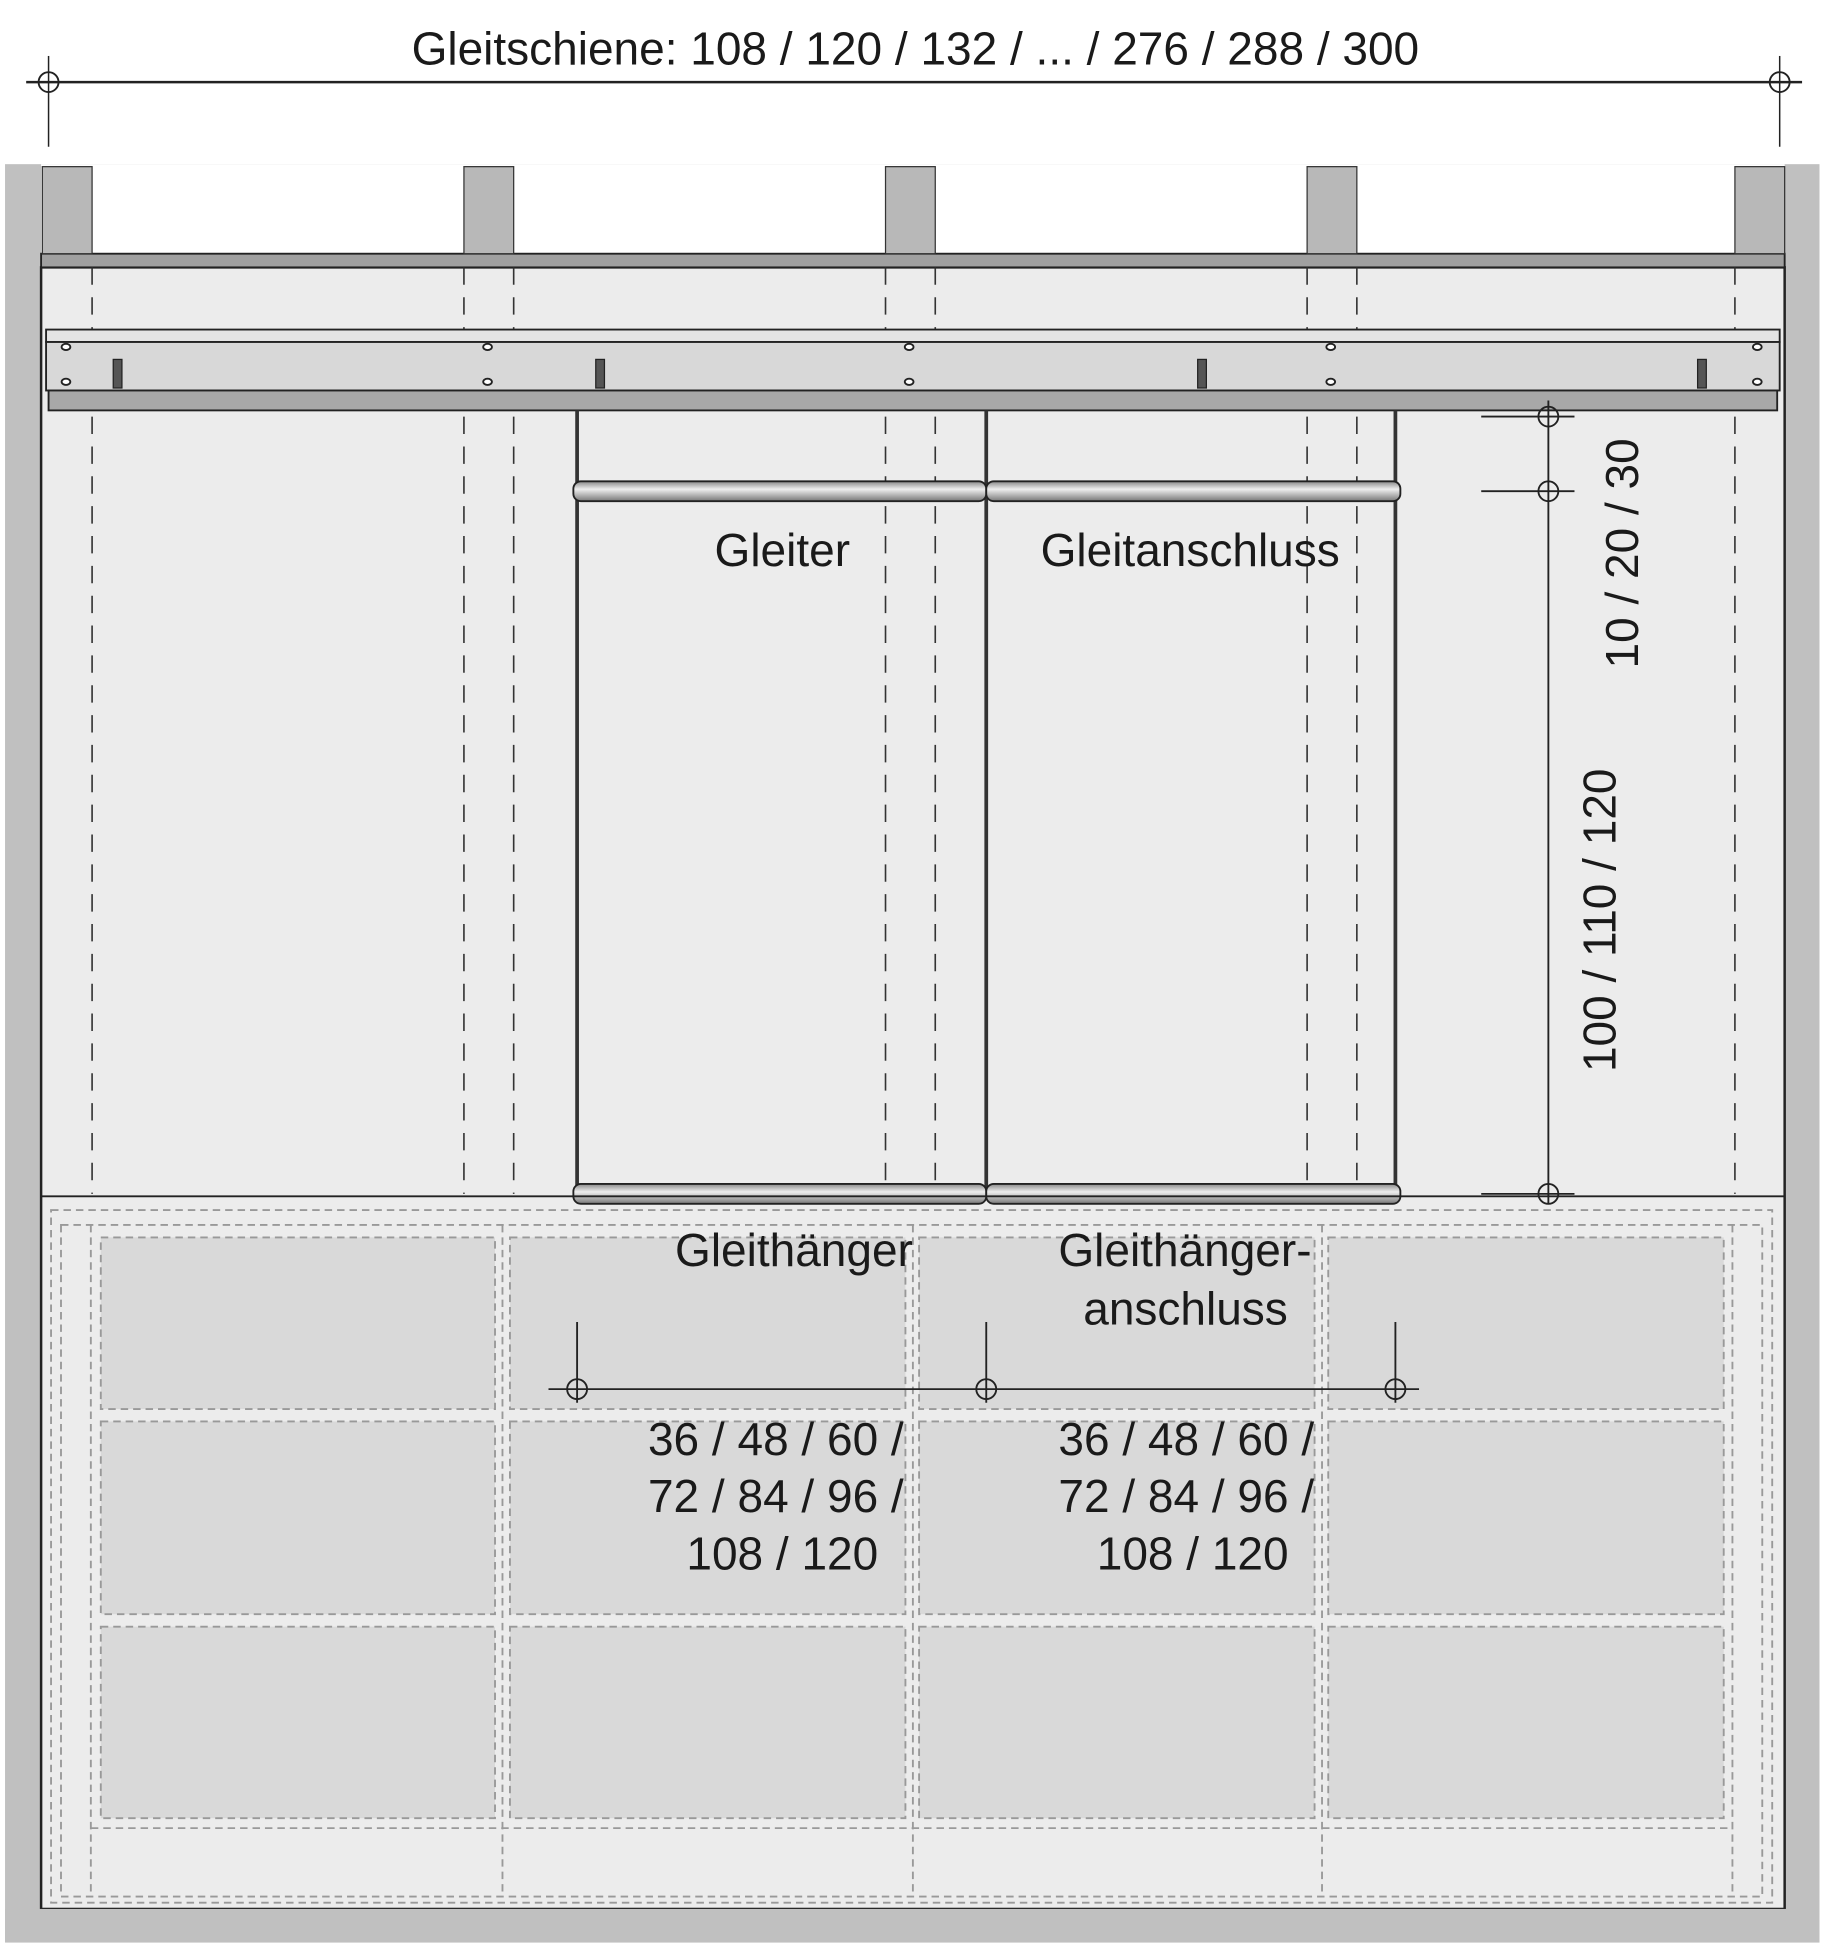 The width and height of the screenshot is (1827, 1950). I want to click on screw-icons, so click(911, 364).